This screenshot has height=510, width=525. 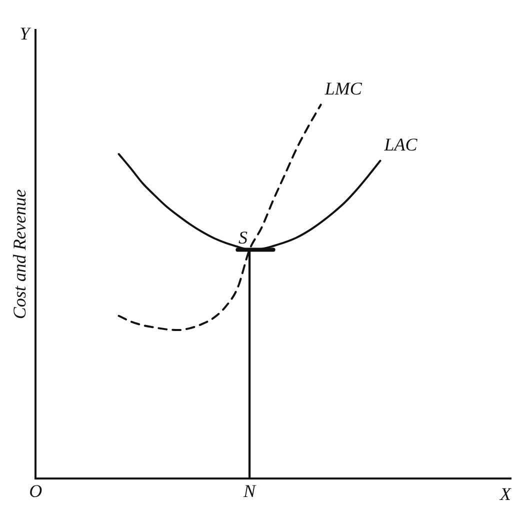 What do you see at coordinates (249, 490) in the screenshot?
I see `x-tick-label: N` at bounding box center [249, 490].